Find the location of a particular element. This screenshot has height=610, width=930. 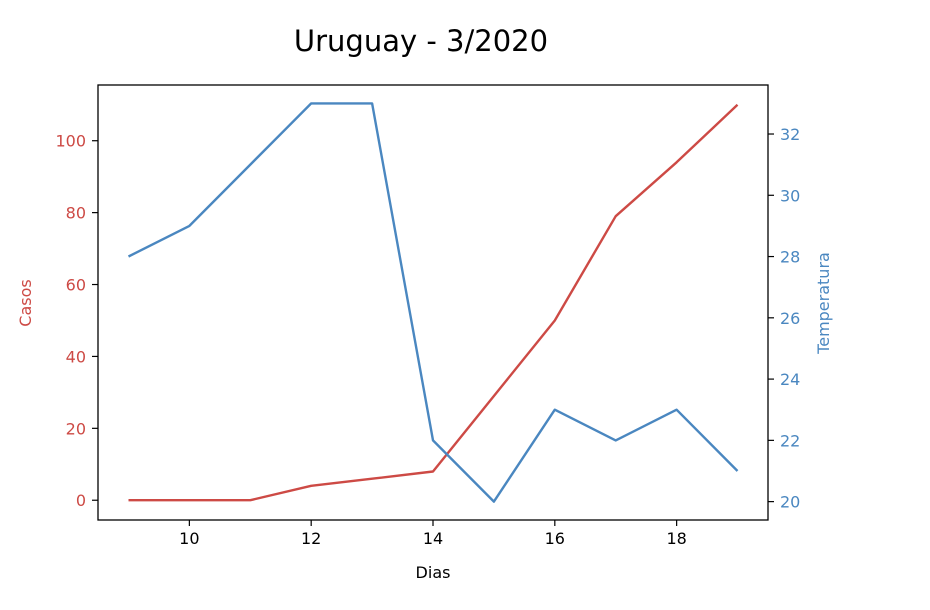

y-right-tick-label: 28 is located at coordinates (790, 257).